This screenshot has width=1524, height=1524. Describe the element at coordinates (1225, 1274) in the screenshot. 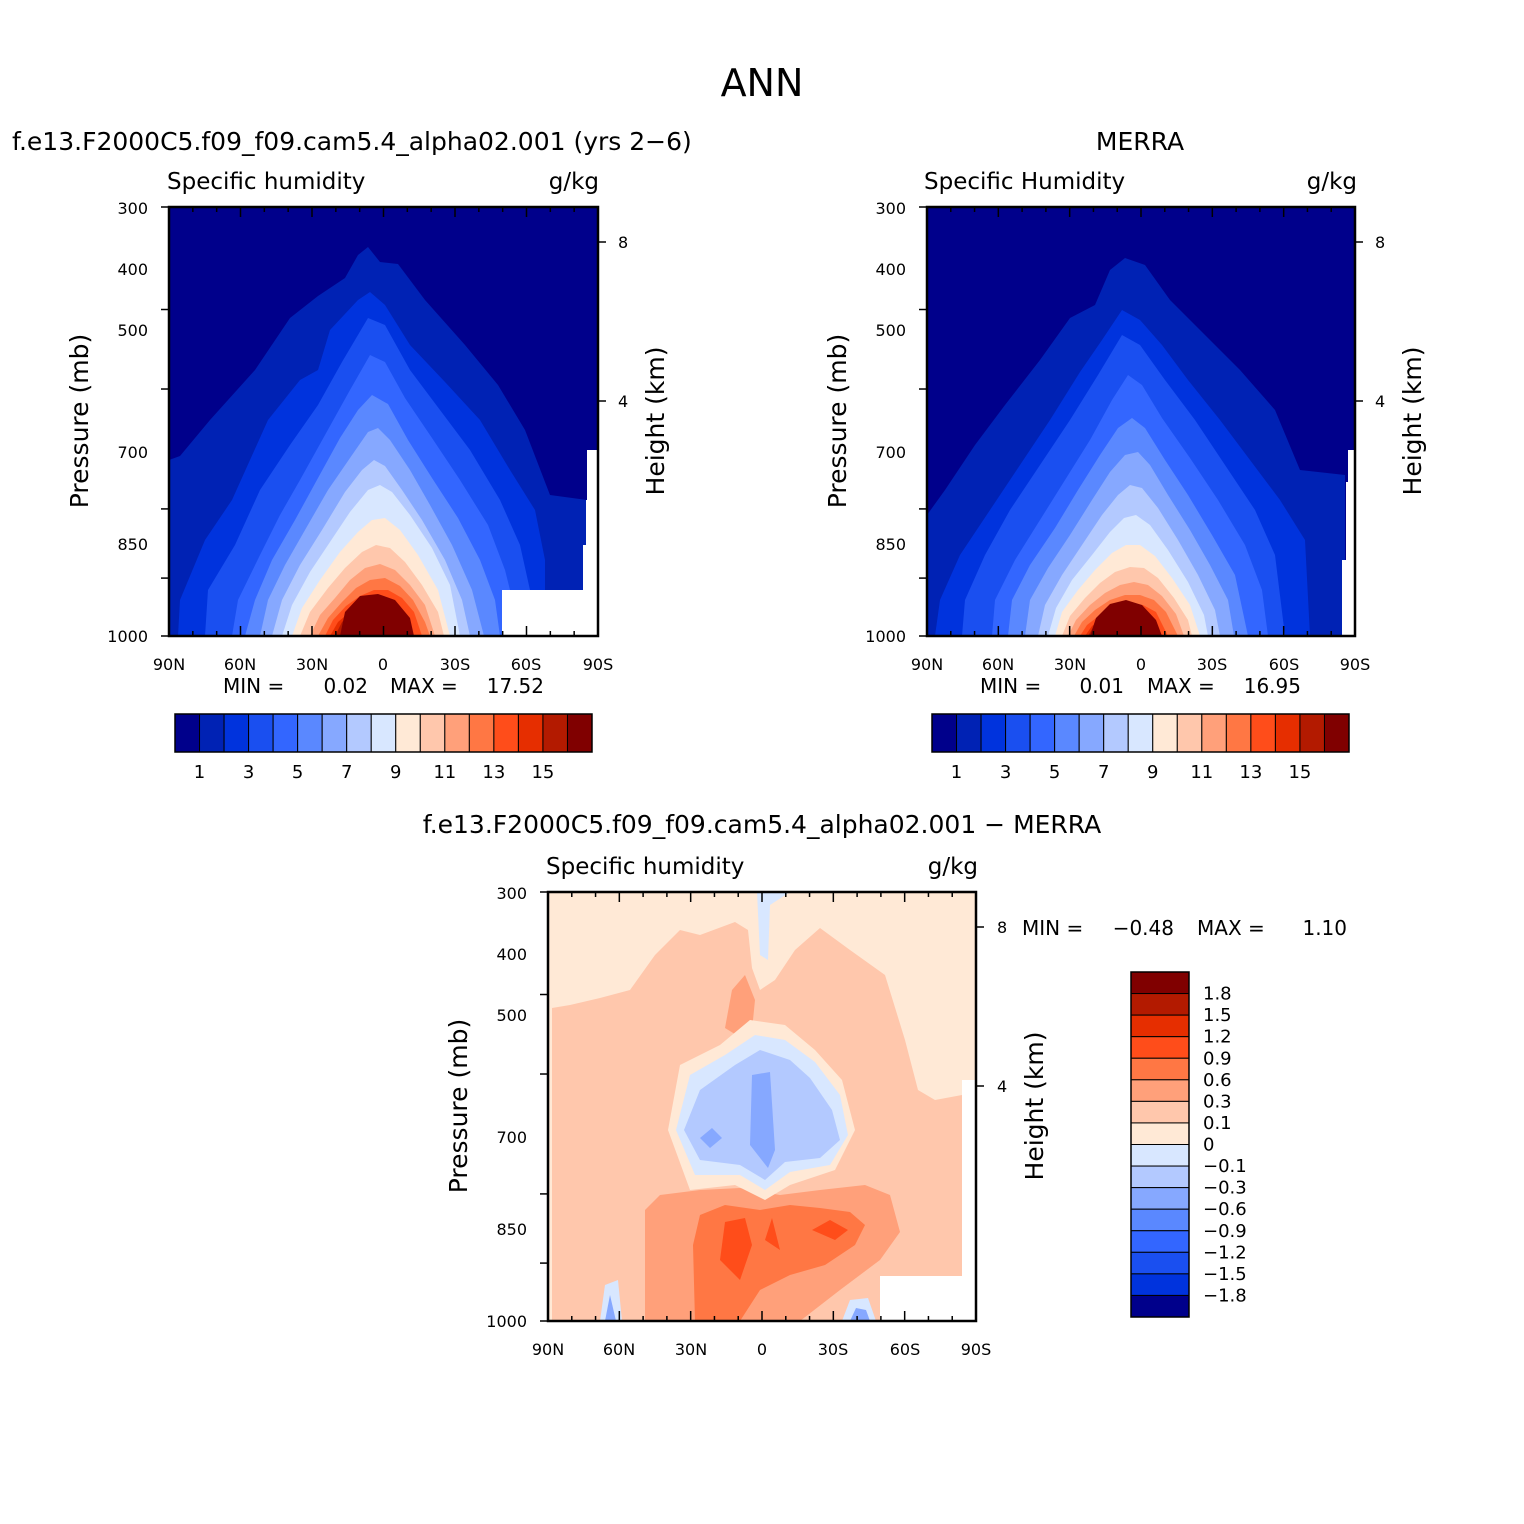

I see `panel-difference-colorbar-label: −1.5` at that location.